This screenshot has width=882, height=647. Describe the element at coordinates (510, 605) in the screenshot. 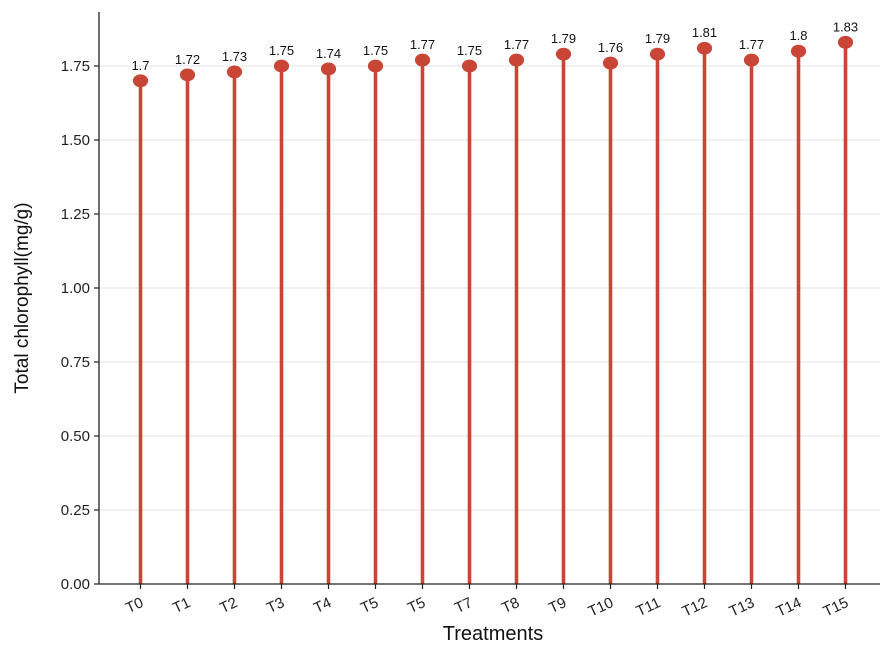

I see `x-tick-label: T8` at that location.